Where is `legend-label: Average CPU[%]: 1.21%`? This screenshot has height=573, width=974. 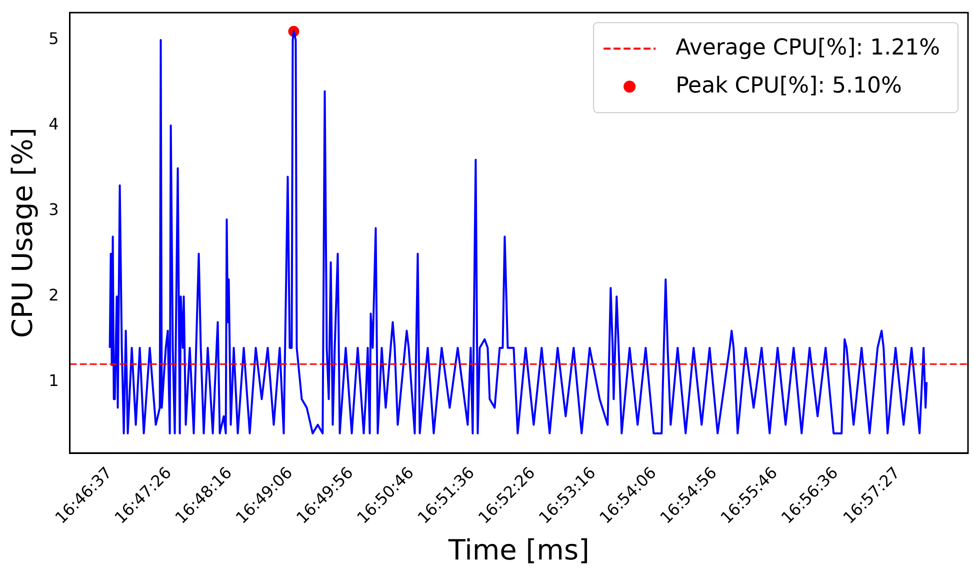
legend-label: Average CPU[%]: 1.21% is located at coordinates (808, 47).